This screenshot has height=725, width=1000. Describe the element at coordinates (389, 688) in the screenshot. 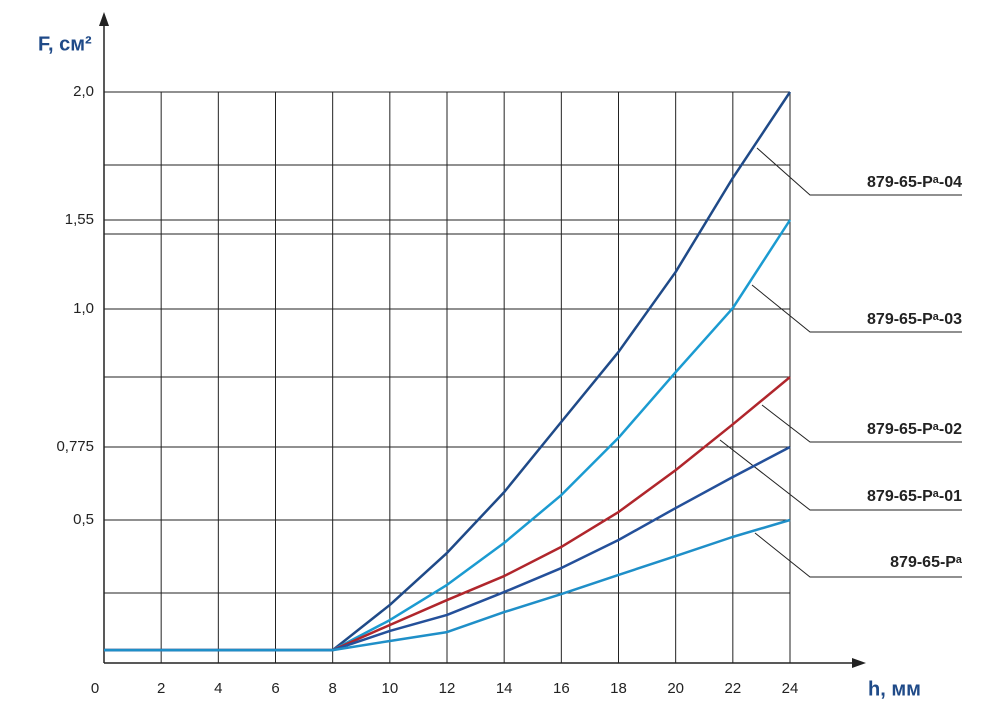

I see `x-tick-label: 10` at that location.